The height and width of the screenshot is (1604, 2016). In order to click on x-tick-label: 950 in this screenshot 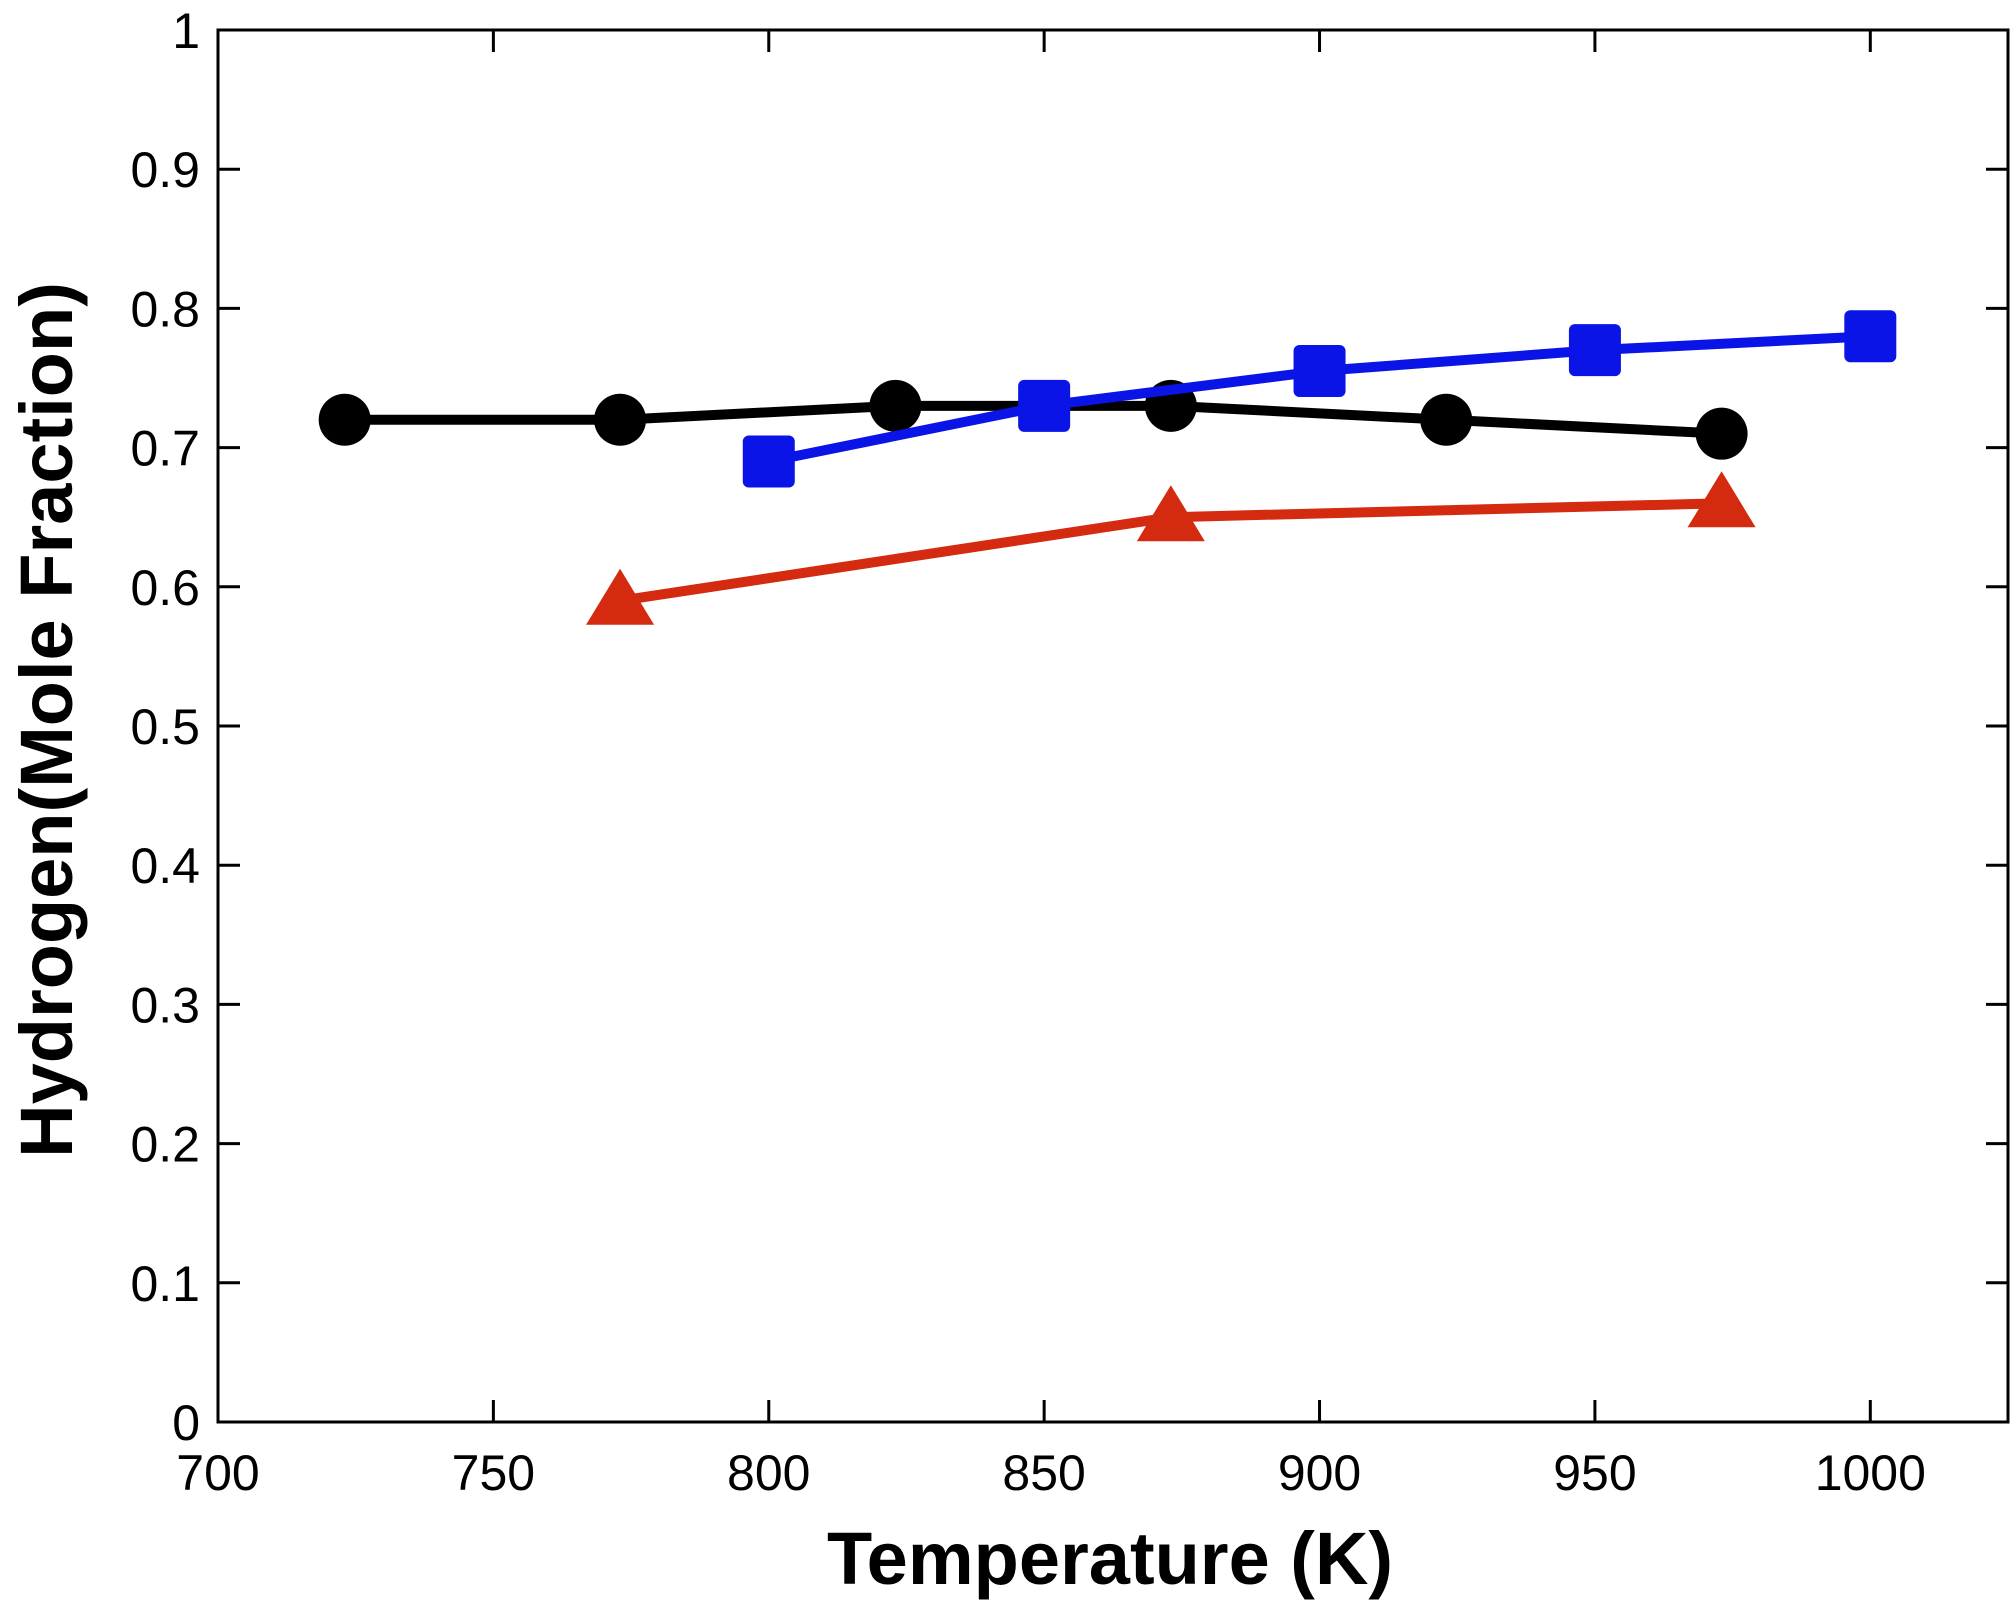, I will do `click(1594, 1473)`.